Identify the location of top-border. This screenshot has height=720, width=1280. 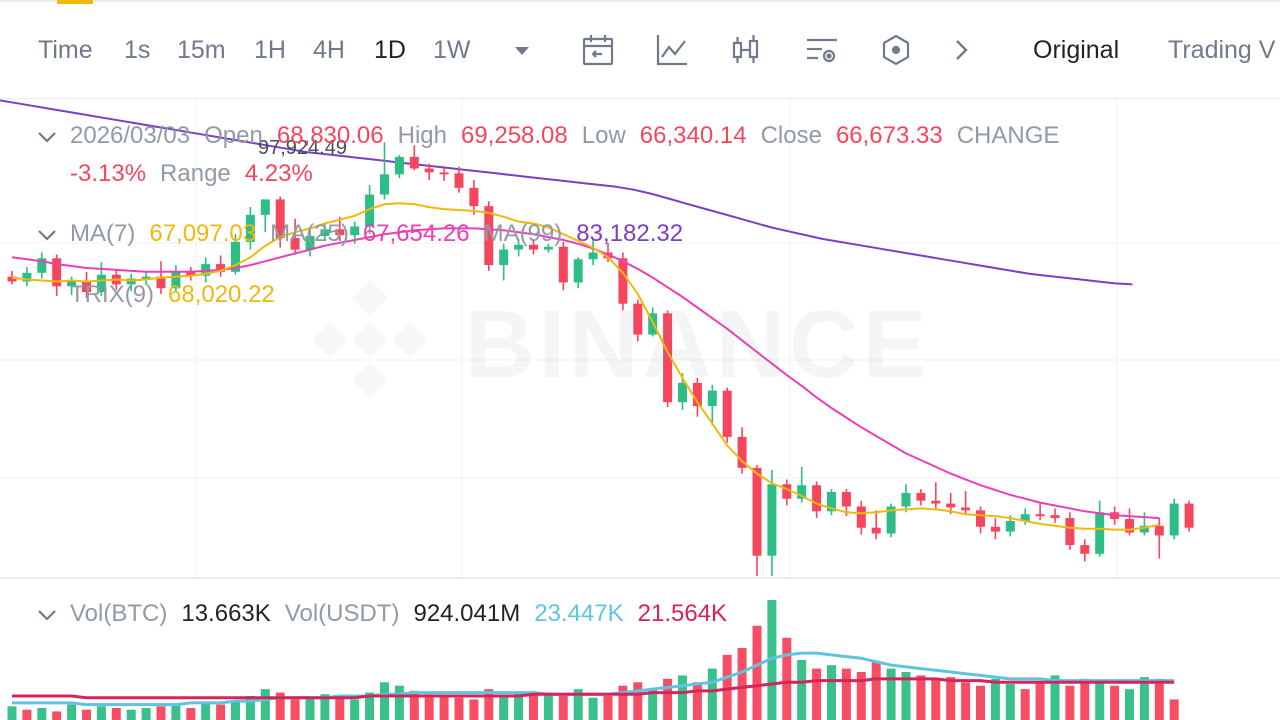
(640, 1).